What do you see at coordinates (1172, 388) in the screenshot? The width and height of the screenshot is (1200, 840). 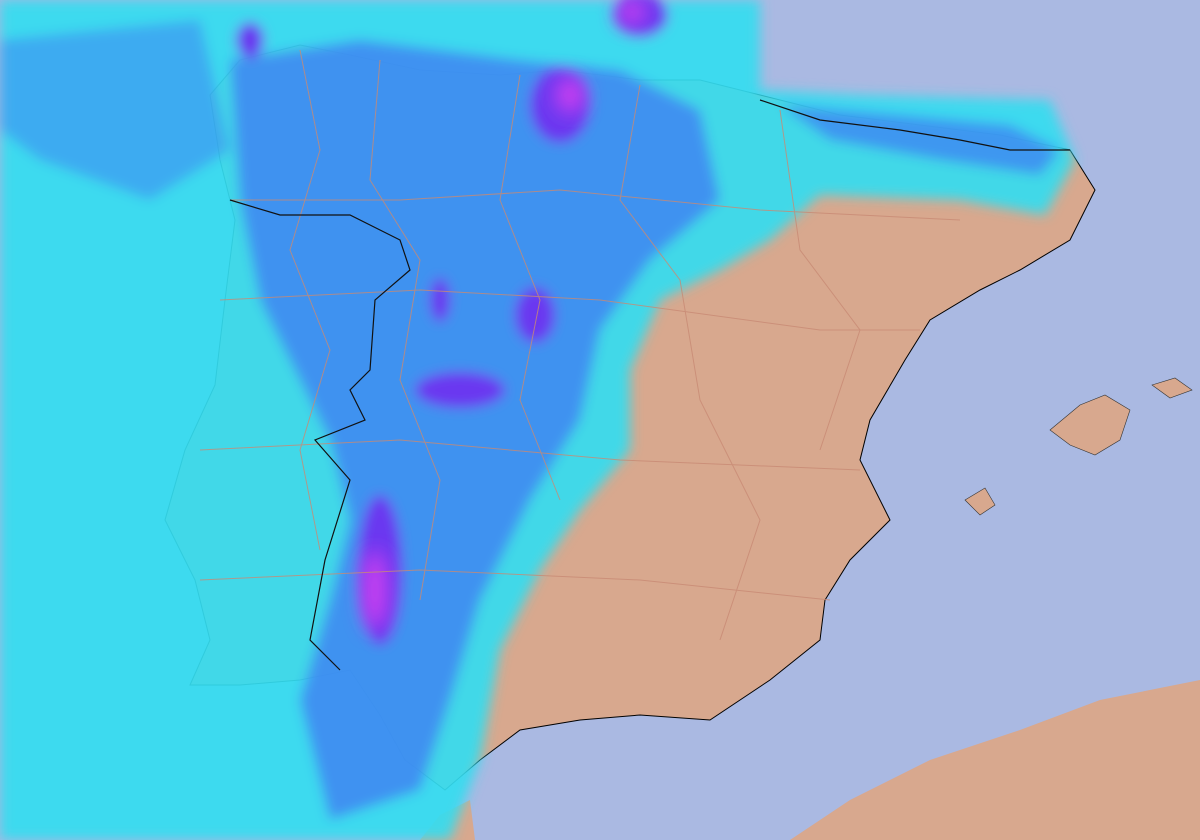 I see `menorca` at bounding box center [1172, 388].